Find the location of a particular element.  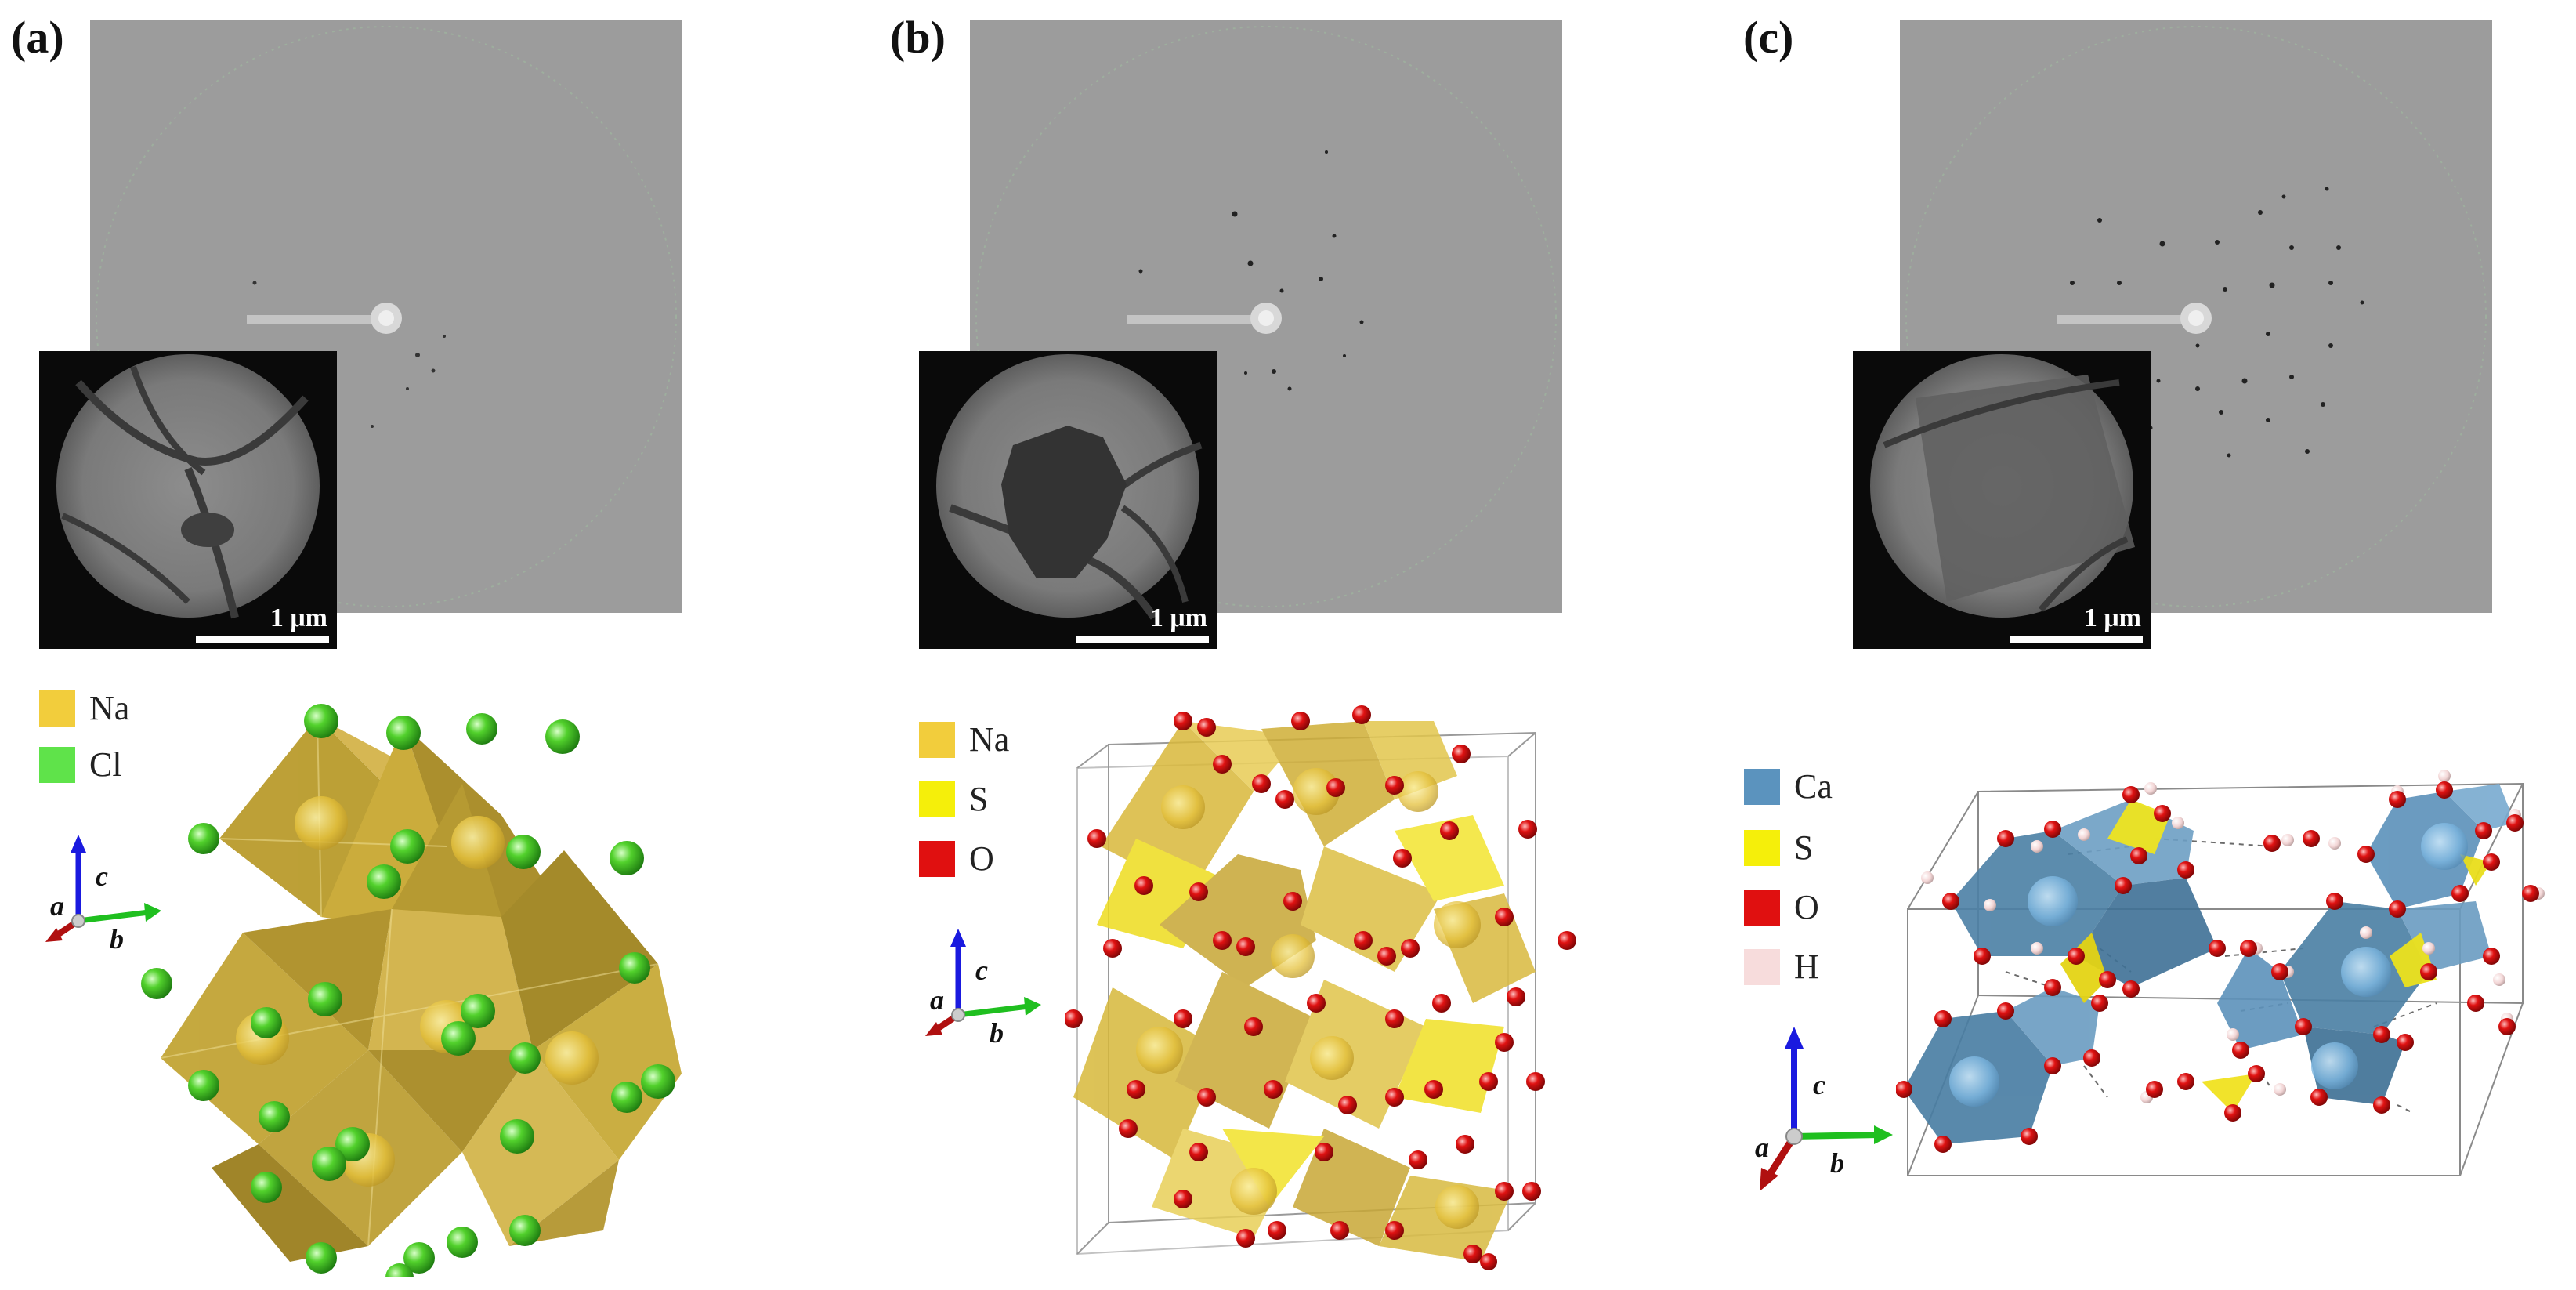

scale-bar-a is located at coordinates (262, 639).